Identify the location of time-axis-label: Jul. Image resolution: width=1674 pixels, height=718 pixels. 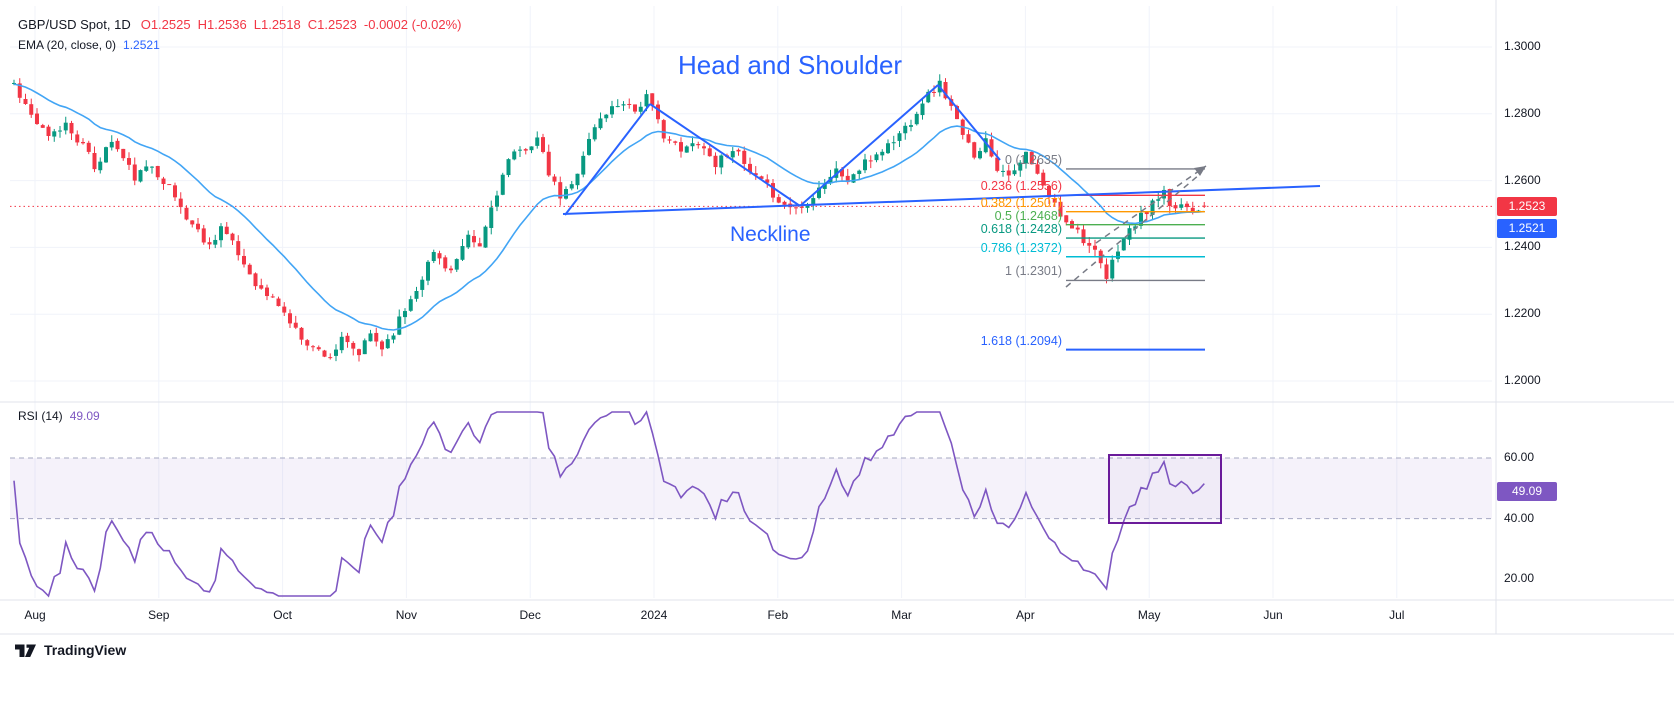
(1397, 615).